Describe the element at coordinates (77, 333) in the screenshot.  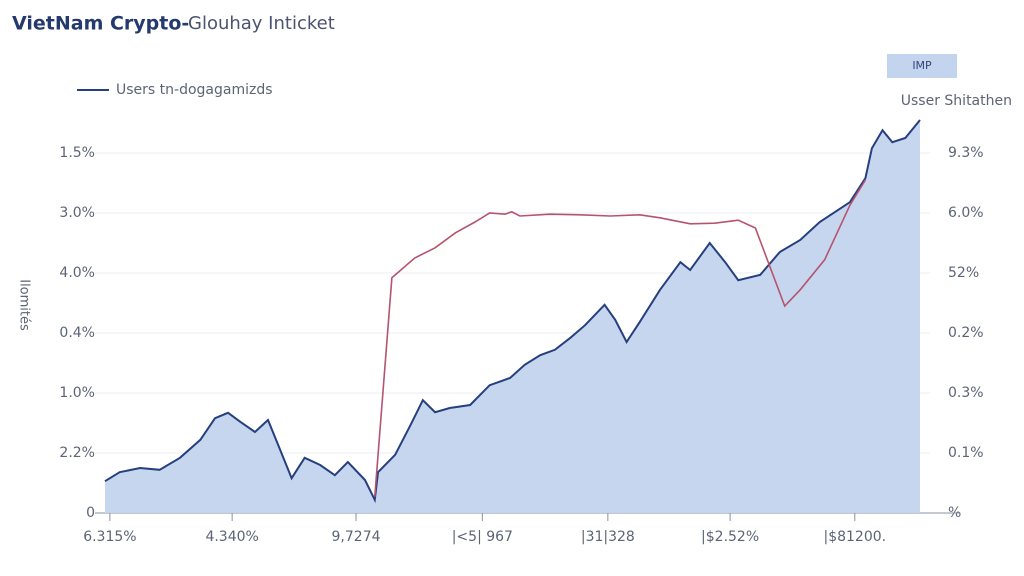
I see `y-tick-label: 0.4%` at that location.